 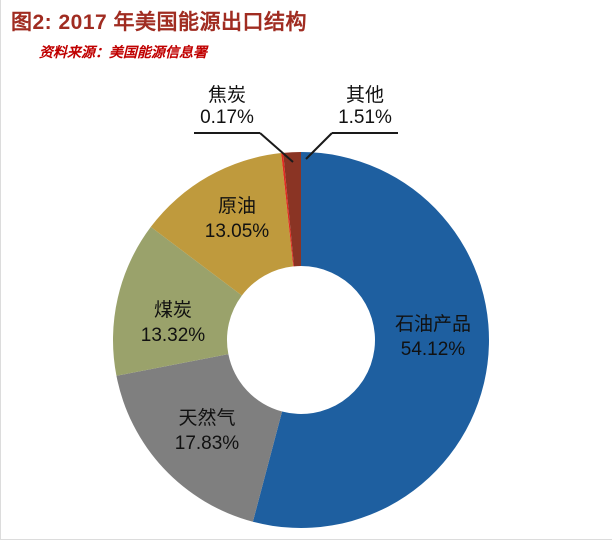 I want to click on chart-title: 图2: 2017 年美国能源出口结构, so click(x=159, y=22).